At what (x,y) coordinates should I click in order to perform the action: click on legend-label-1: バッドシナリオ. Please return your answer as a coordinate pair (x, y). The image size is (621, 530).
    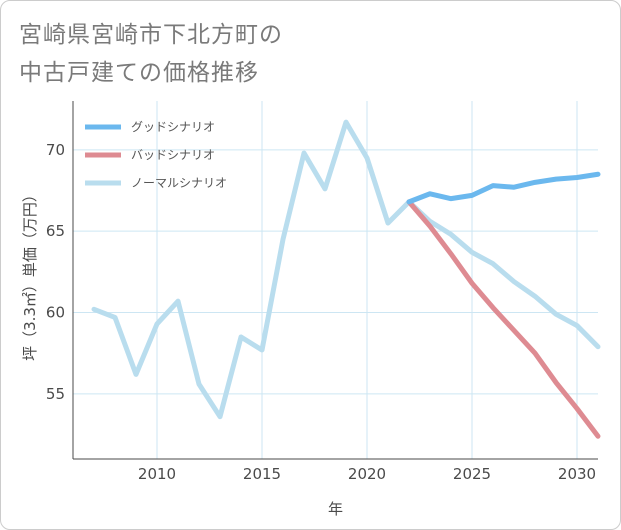
    Looking at the image, I should click on (173, 155).